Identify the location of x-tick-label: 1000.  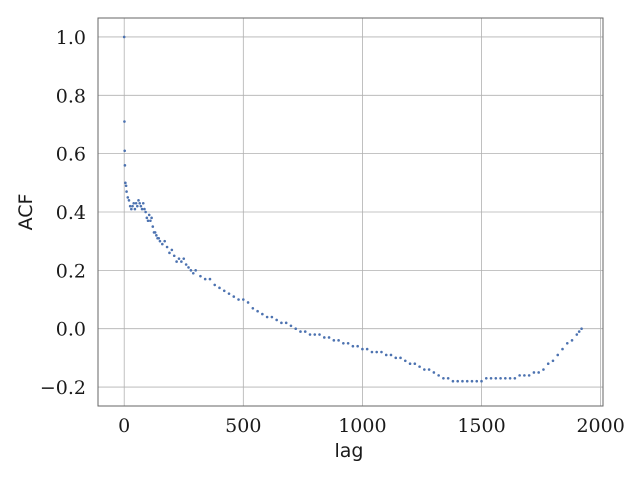
(362, 426).